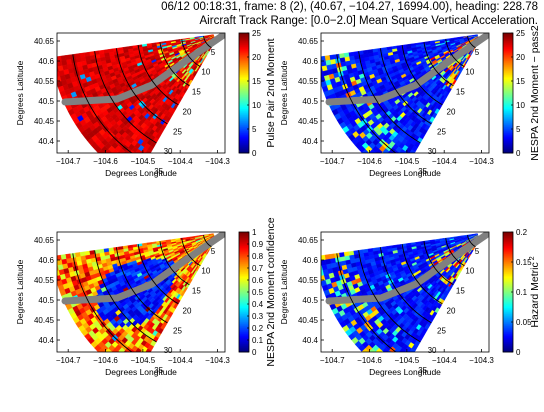 This screenshot has width=544, height=412. What do you see at coordinates (271, 291) in the screenshot?
I see `colorbar-label: NESPA 2nd Moment confidence` at bounding box center [271, 291].